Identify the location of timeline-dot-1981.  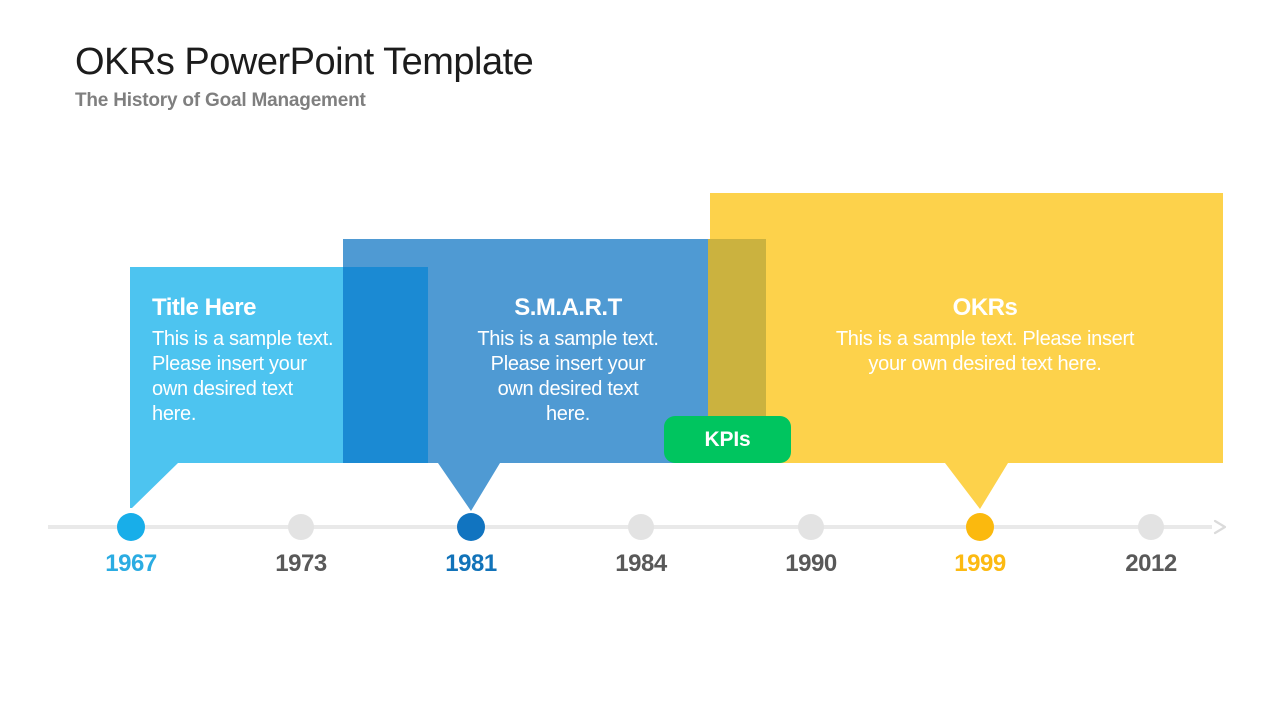
(471, 527).